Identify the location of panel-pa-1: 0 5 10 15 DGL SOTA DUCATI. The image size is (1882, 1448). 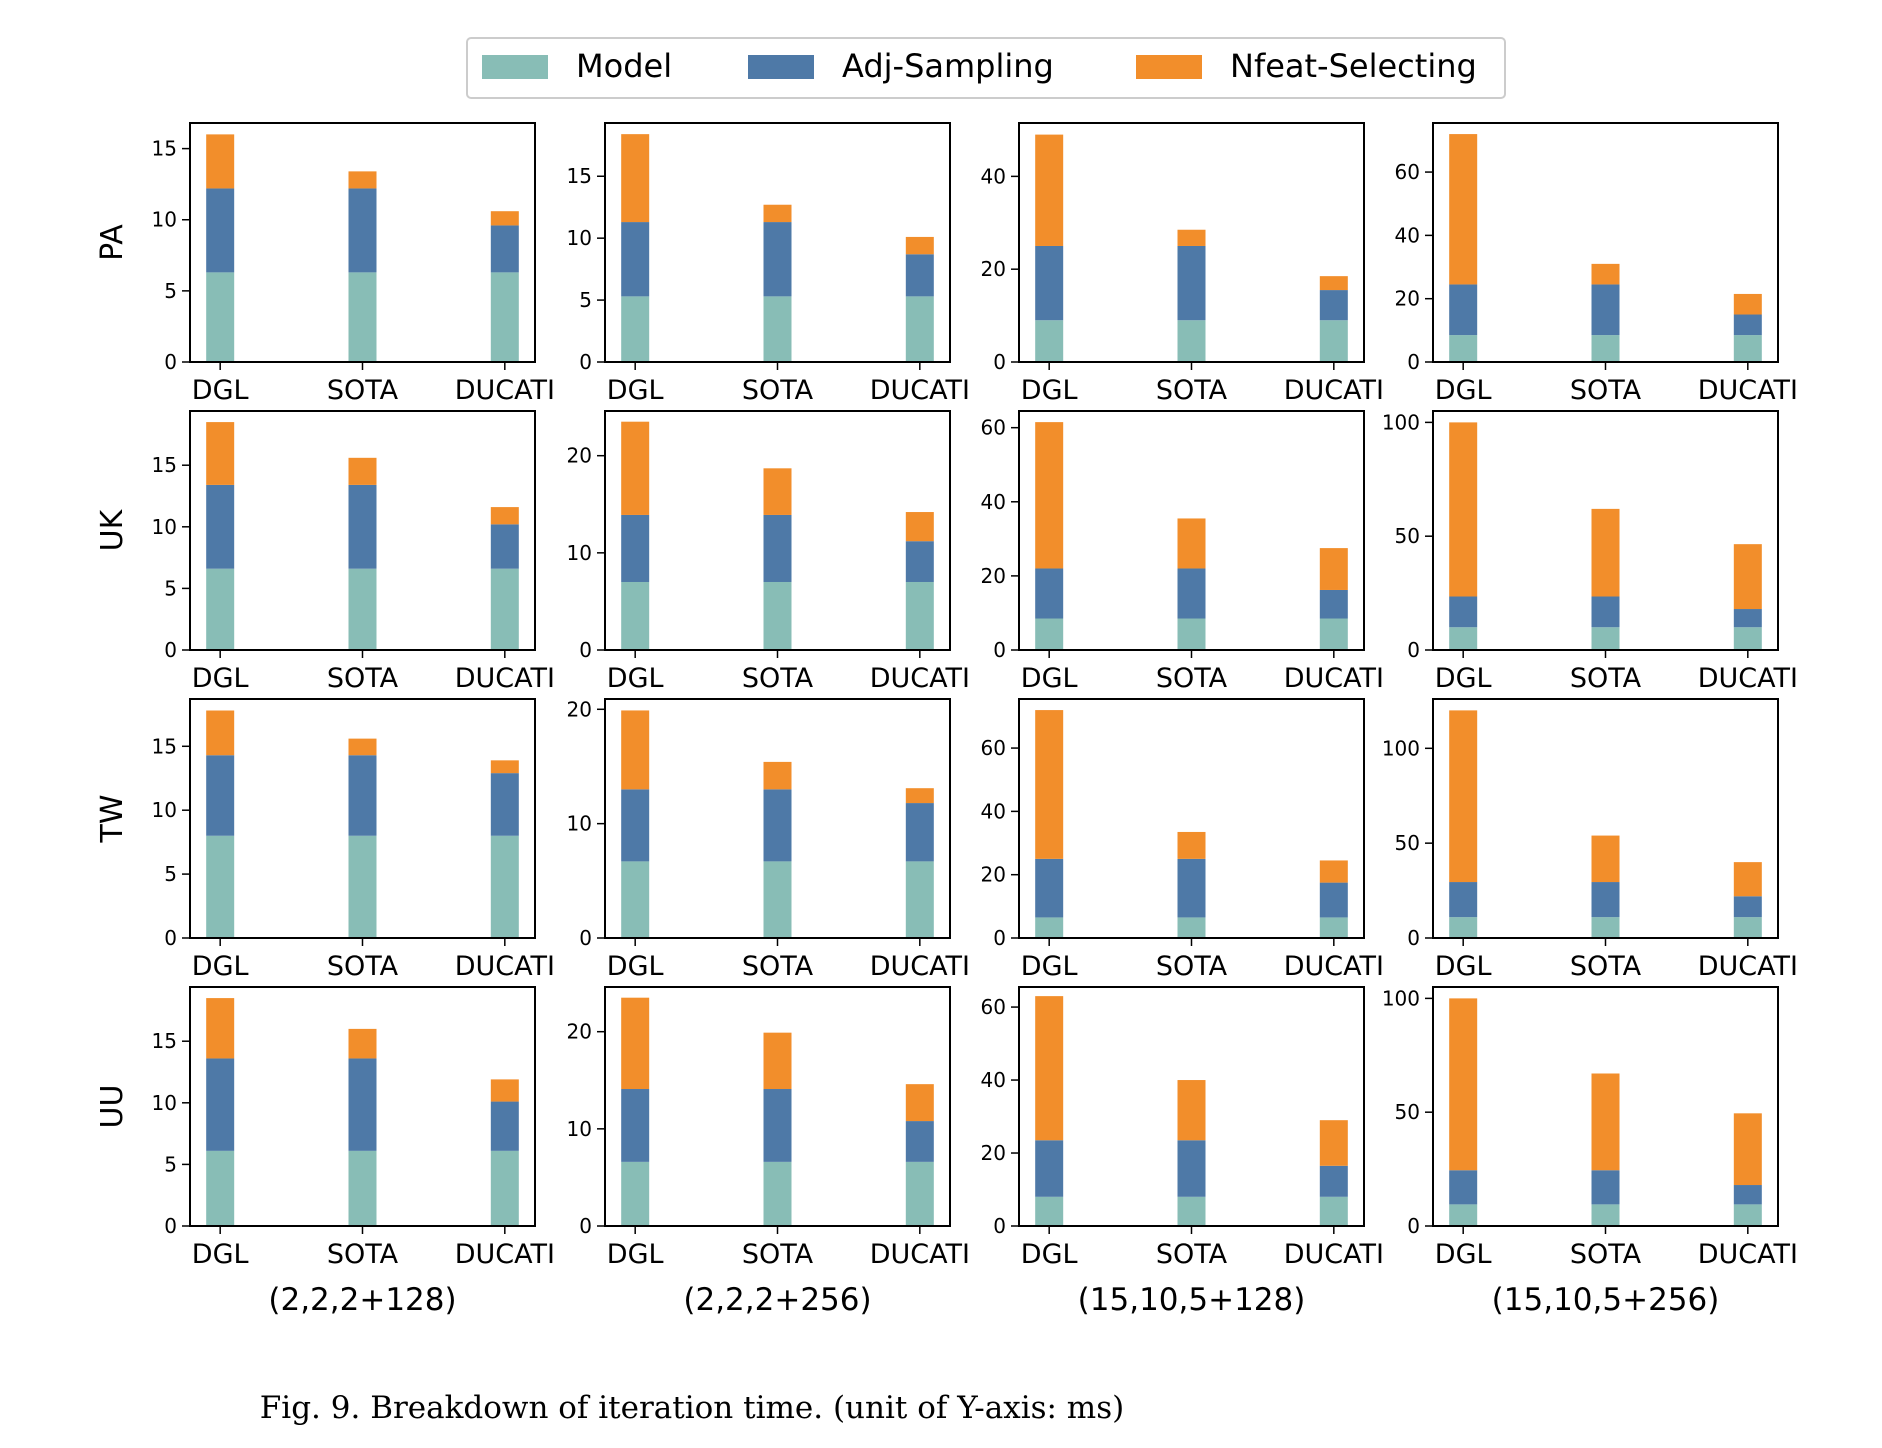
(353, 264).